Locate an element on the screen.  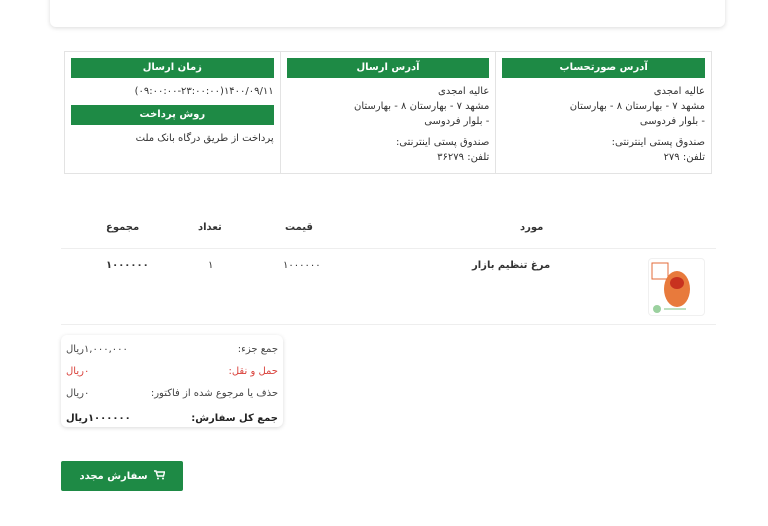
delivery-time: ۱۴۰۰/۰۹/۱۱(۰۹:۰۰:۰۰-۲۳:۰۰:۰۰) is located at coordinates (204, 91).